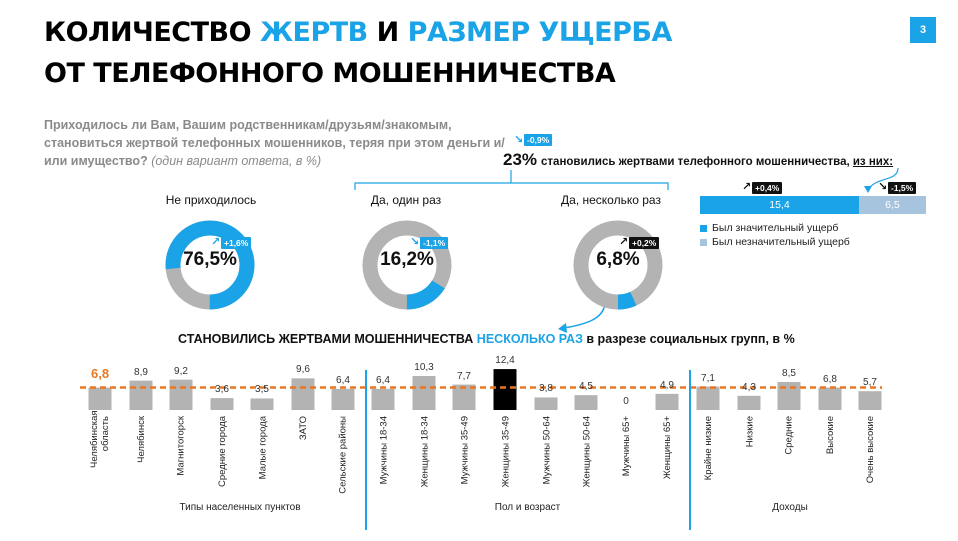 The height and width of the screenshot is (541, 958). What do you see at coordinates (611, 200) in the screenshot?
I see `donut-label-several: Да, несколько раз` at bounding box center [611, 200].